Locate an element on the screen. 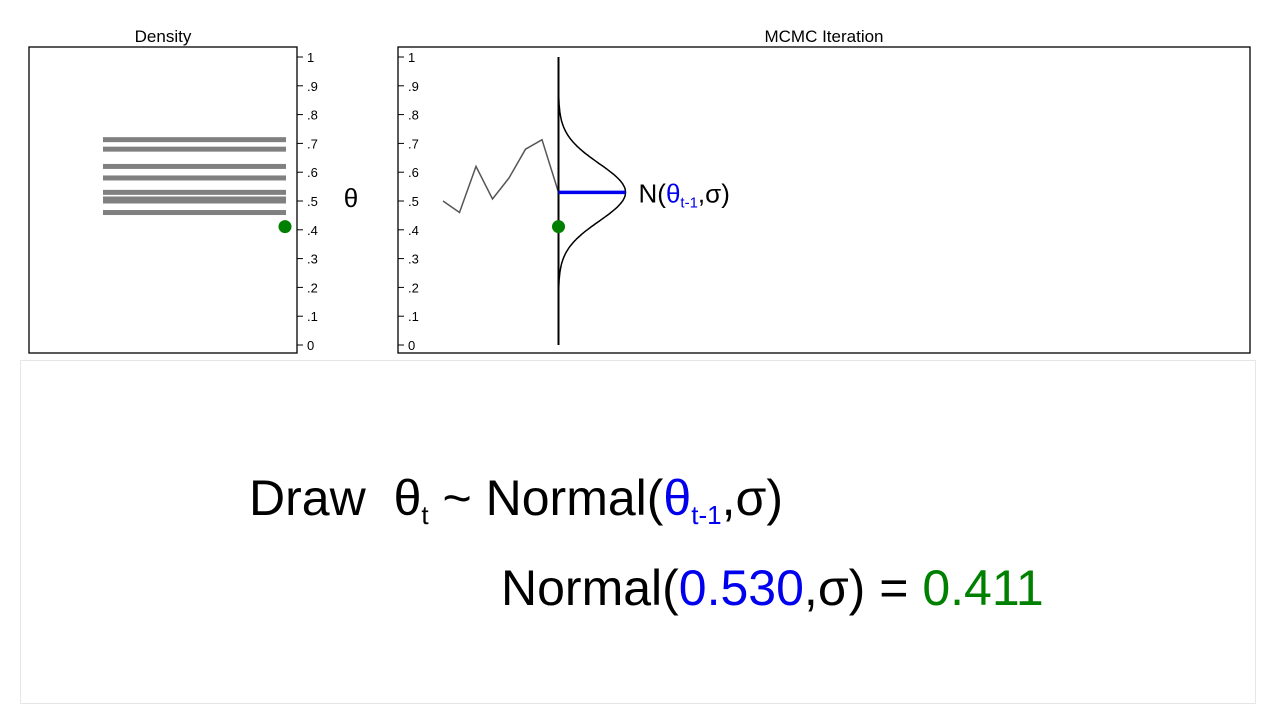 This screenshot has height=720, width=1280. density-tick-label: .8 is located at coordinates (312, 115).